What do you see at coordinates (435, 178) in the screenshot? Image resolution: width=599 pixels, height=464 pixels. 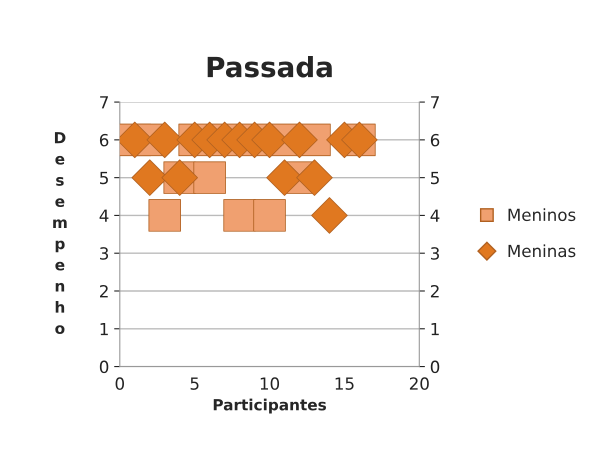 I see `y2-tick-label: 5` at bounding box center [435, 178].